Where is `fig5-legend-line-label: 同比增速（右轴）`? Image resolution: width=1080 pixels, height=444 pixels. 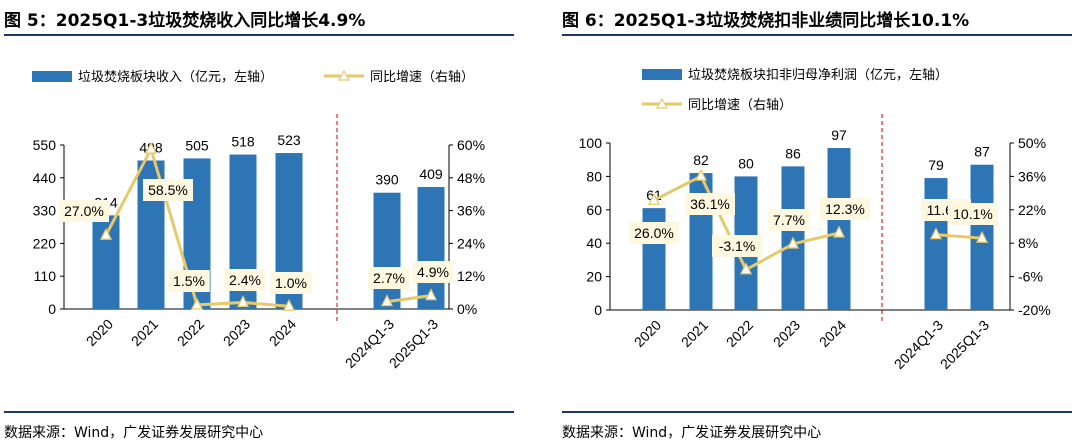 fig5-legend-line-label: 同比增速（右轴） is located at coordinates (422, 76).